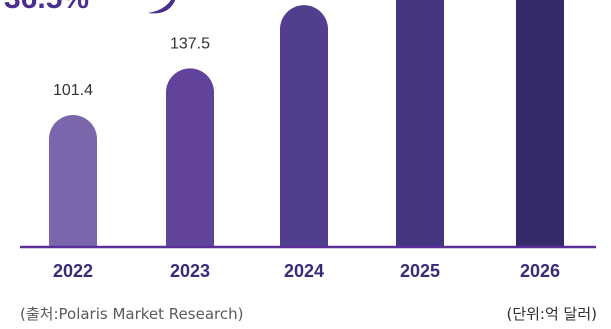 This screenshot has height=329, width=611. What do you see at coordinates (190, 157) in the screenshot?
I see `bar-2023` at bounding box center [190, 157].